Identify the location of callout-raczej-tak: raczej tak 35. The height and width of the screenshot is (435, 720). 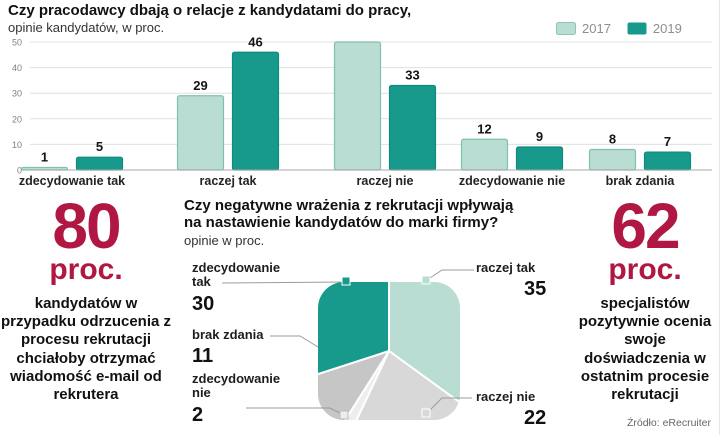
(523, 280).